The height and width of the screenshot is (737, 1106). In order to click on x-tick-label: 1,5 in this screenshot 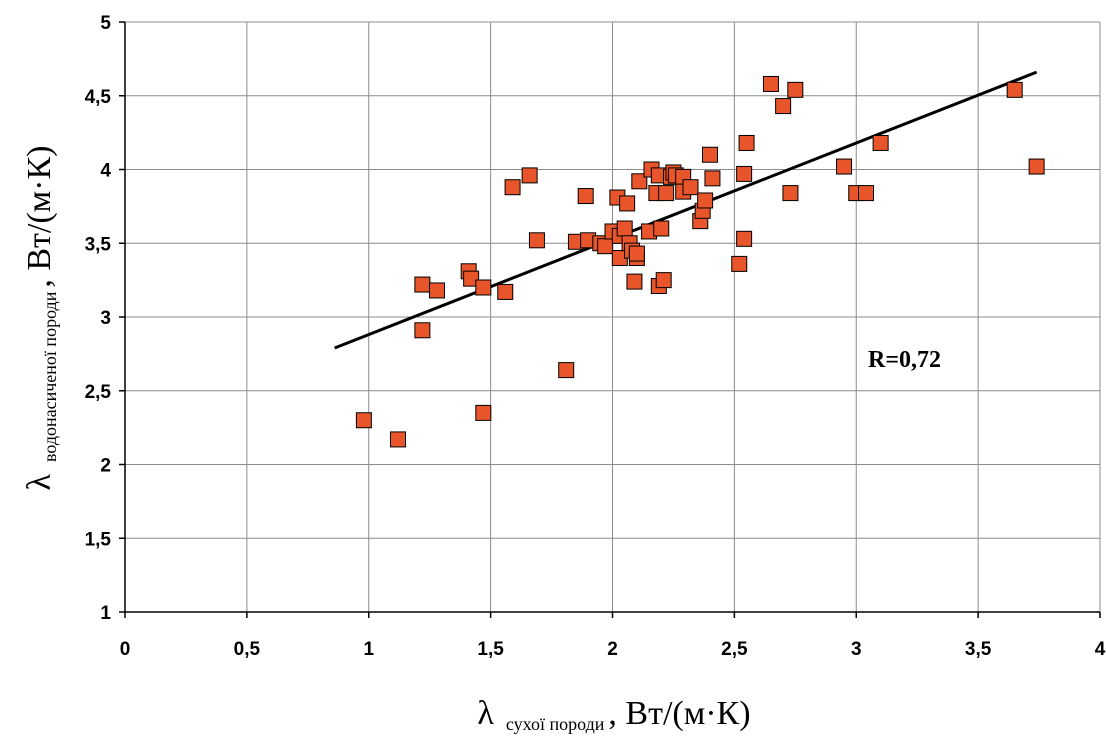, I will do `click(490, 649)`.